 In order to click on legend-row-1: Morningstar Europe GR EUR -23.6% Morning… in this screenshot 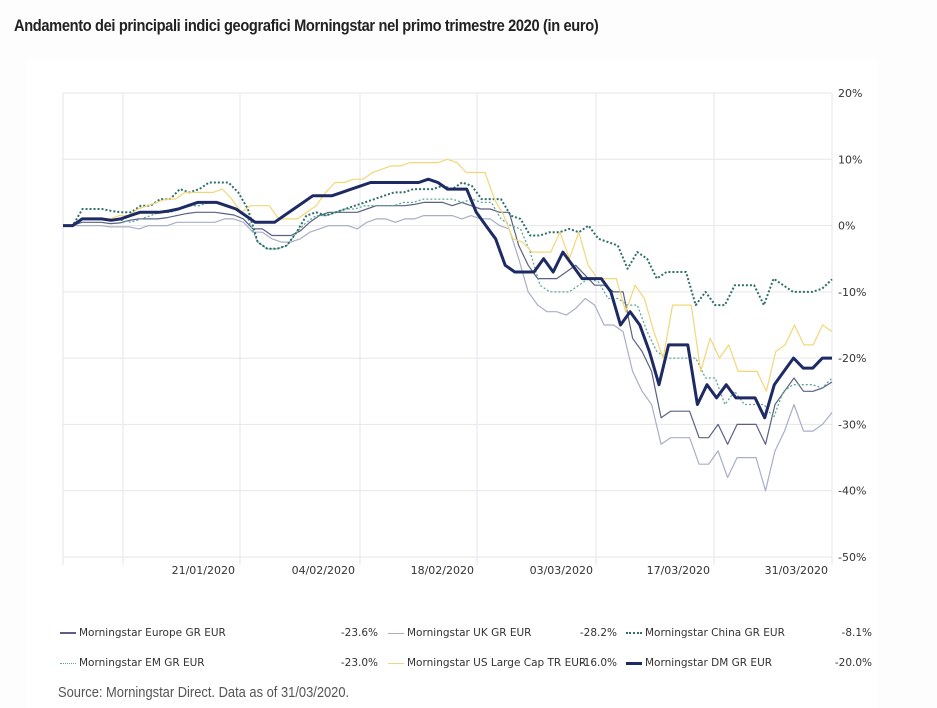, I will do `click(470, 635)`.